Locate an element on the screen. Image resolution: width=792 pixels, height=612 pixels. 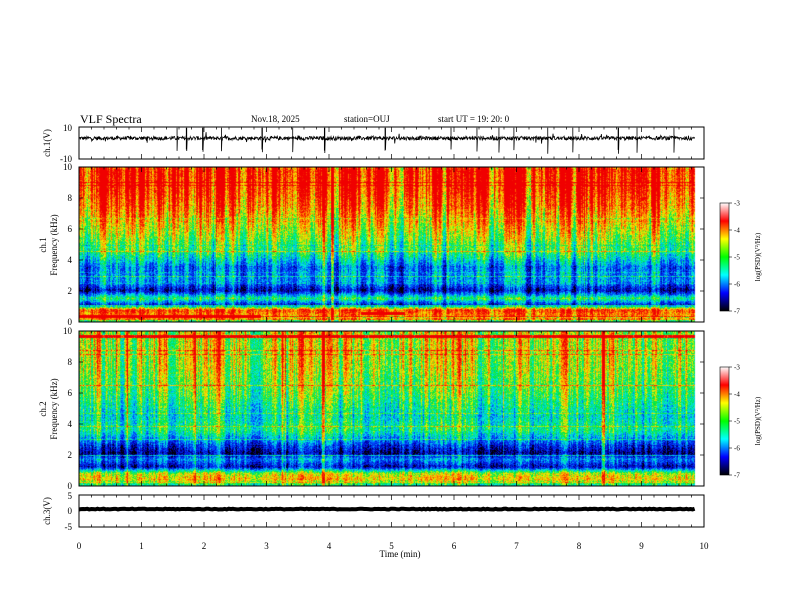
x-tick-label: 7 is located at coordinates (516, 546).